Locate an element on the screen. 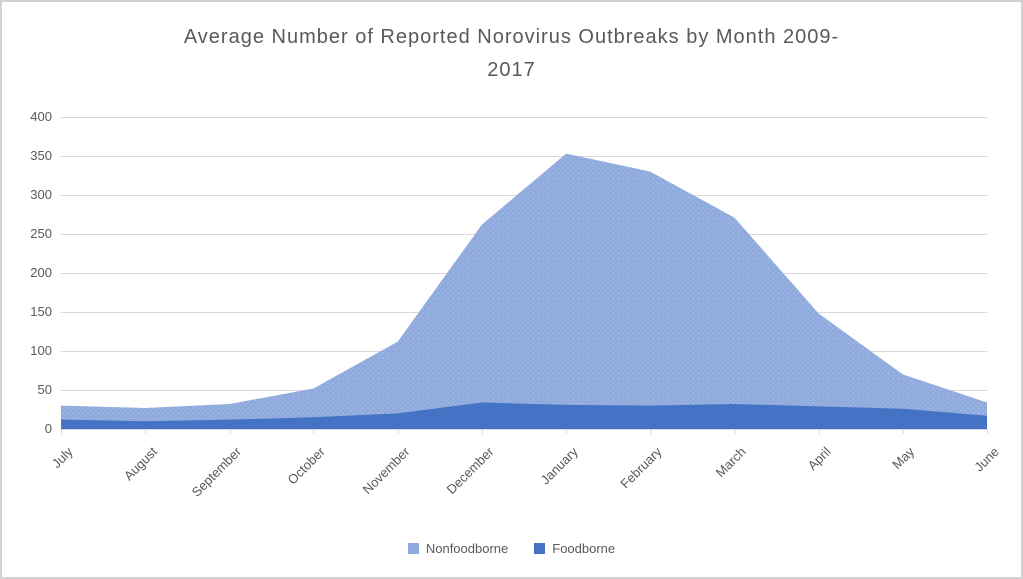 The image size is (1023, 579). legend: Nonfoodborne Foodborne is located at coordinates (511, 548).